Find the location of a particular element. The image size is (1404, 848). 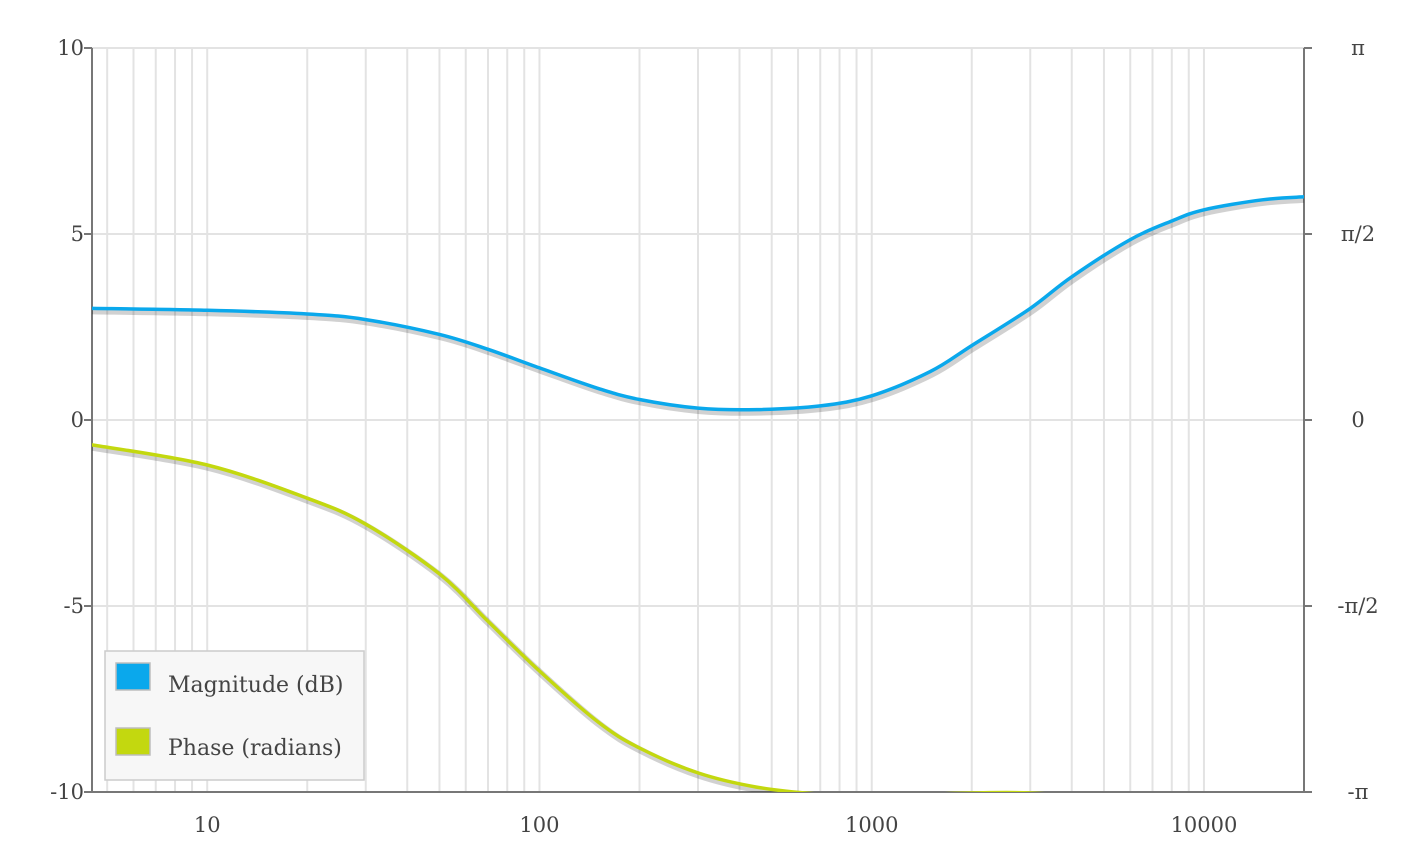

y-right-tick-label: -π is located at coordinates (1358, 792).